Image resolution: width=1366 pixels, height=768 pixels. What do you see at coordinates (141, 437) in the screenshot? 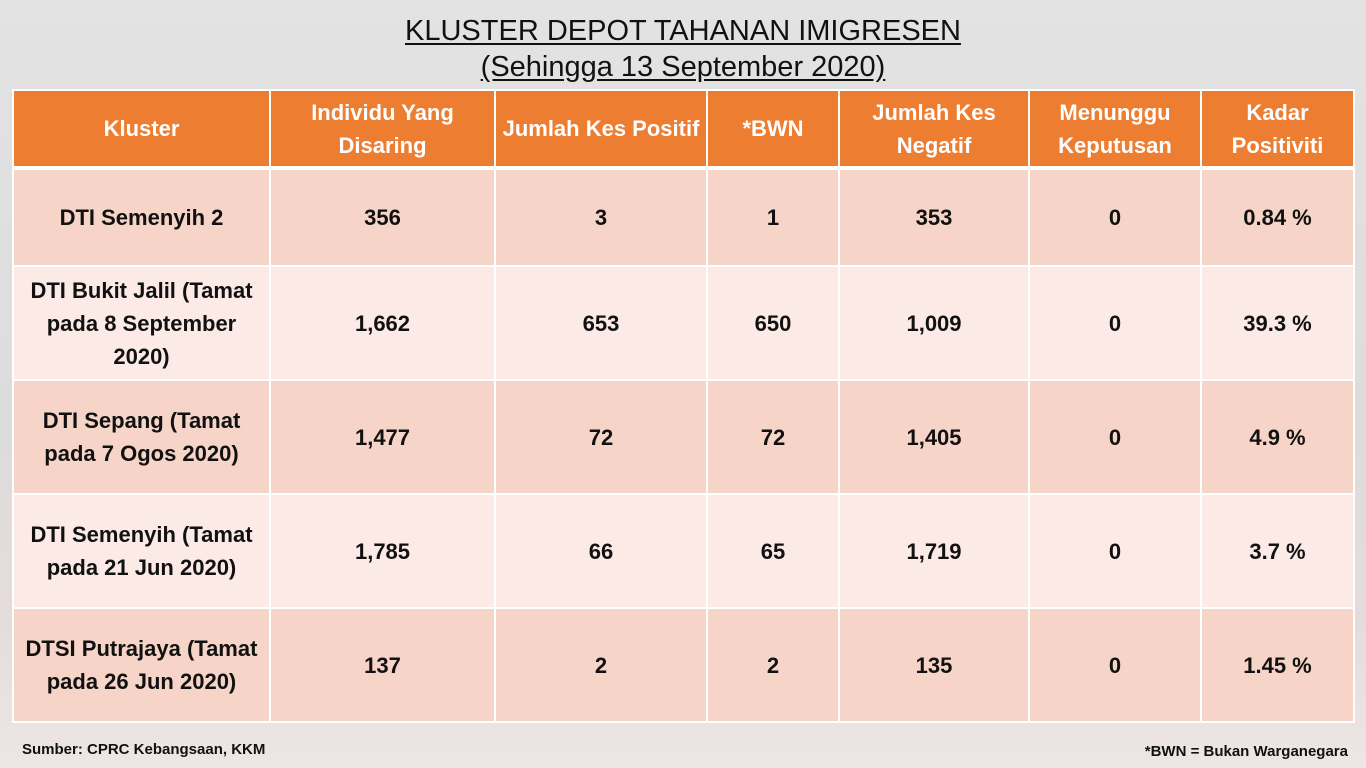
I see `cell-kluster: DTI Sepang (Tamat pada 7 Ogos 2020)` at bounding box center [141, 437].